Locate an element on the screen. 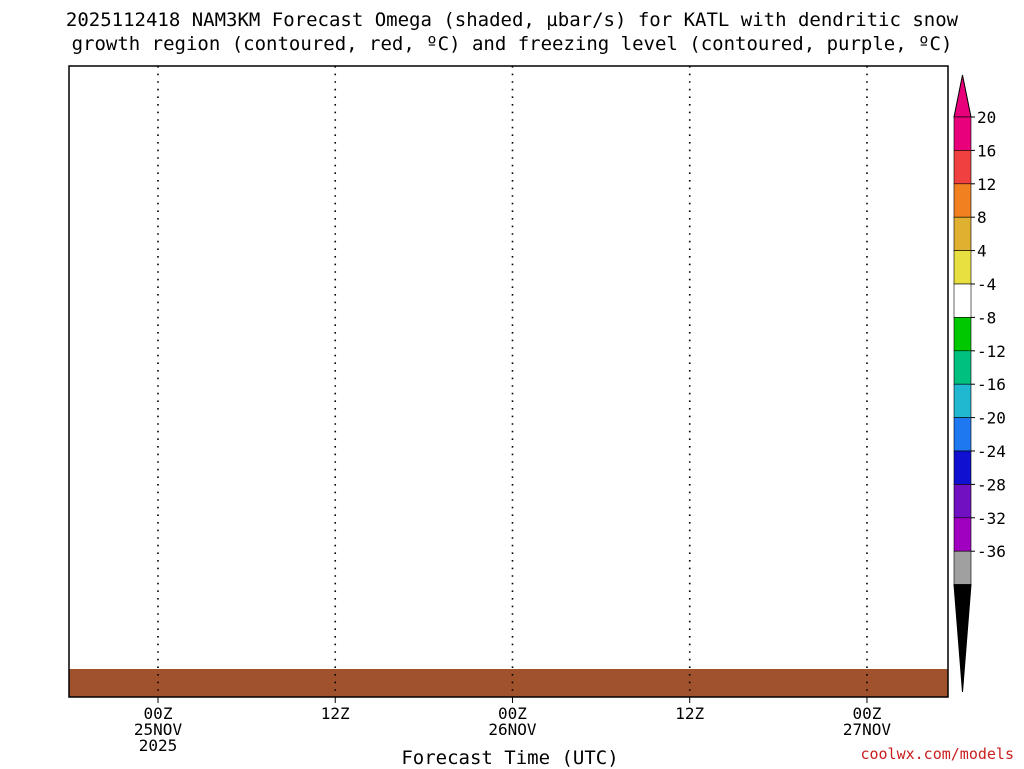 The height and width of the screenshot is (769, 1024). x-tick-label-48-1: 00Z is located at coordinates (867, 713).